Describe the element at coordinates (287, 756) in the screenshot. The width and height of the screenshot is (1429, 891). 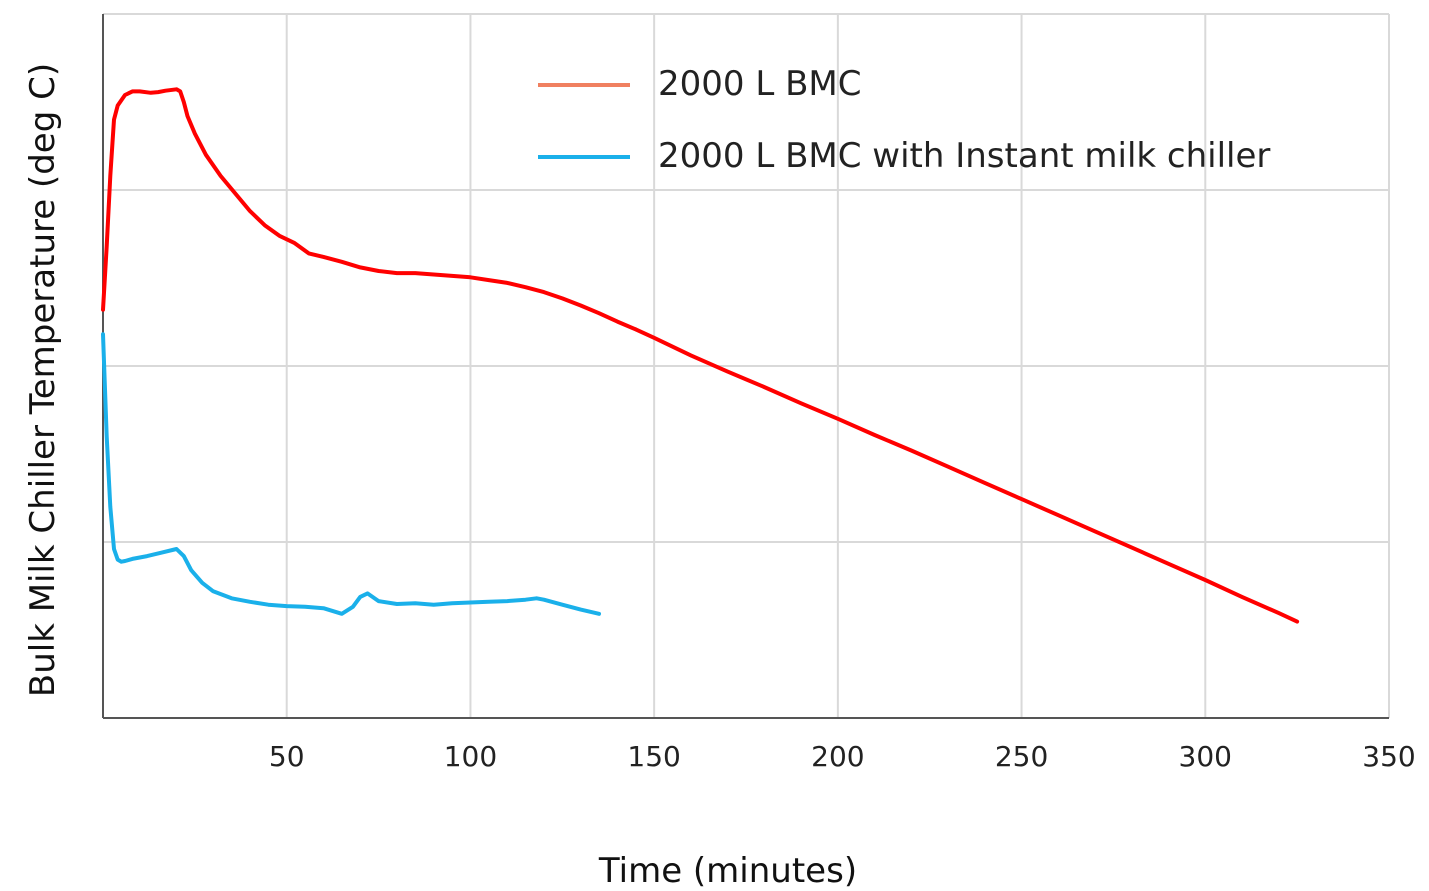
I see `x-tick-label: 50` at that location.